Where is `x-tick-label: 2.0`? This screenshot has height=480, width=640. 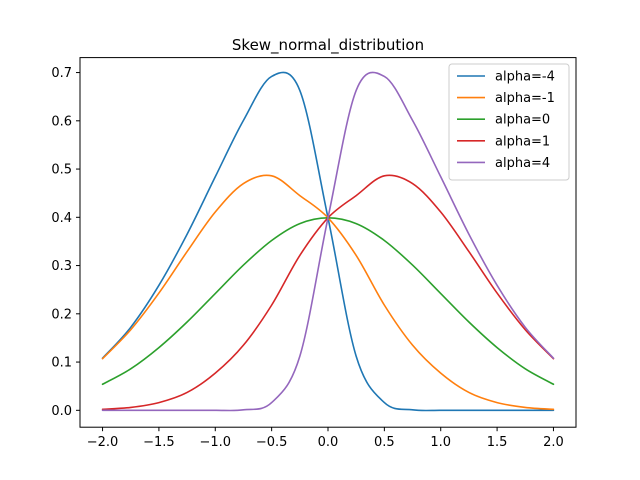
x-tick-label: 2.0 is located at coordinates (553, 442).